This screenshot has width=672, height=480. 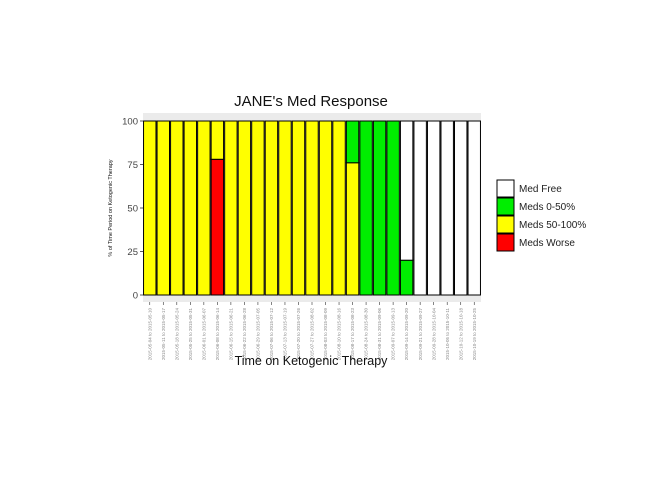 What do you see at coordinates (258, 334) in the screenshot?
I see `x-tick-label: 2015-06-29 to 2015-07-05` at bounding box center [258, 334].